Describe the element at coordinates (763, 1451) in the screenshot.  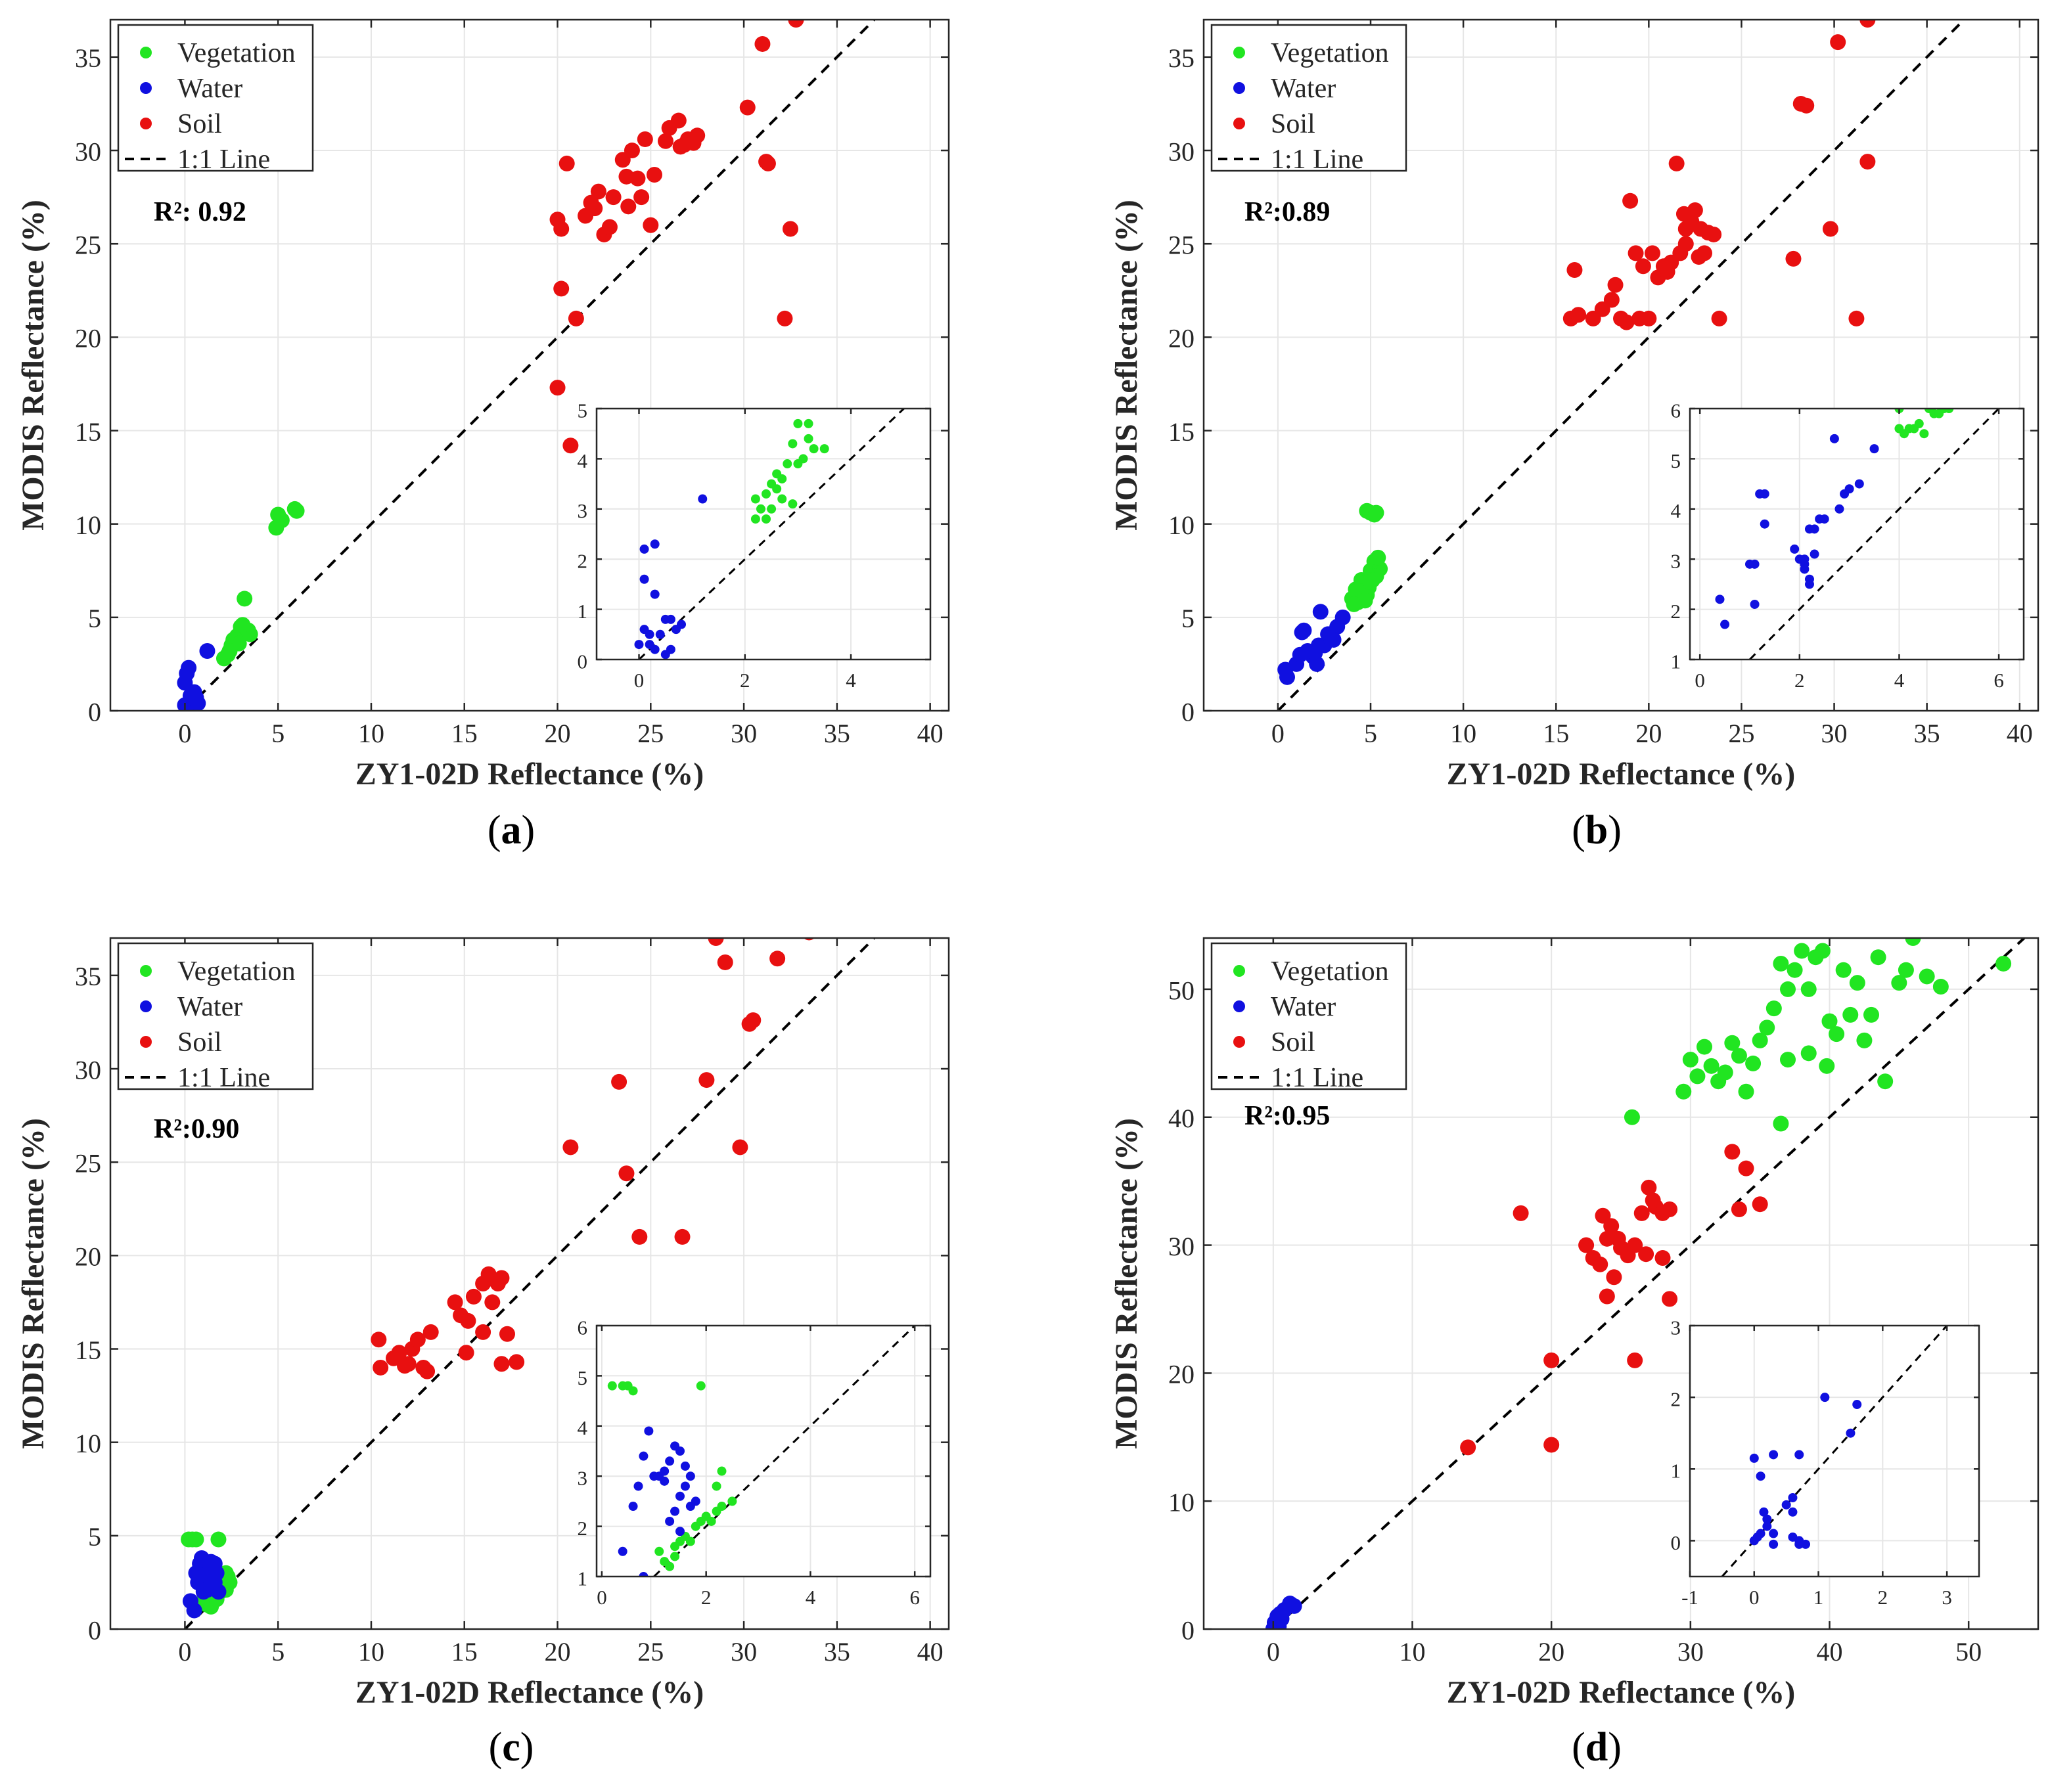
I see `panel-c-inset-frame` at that location.